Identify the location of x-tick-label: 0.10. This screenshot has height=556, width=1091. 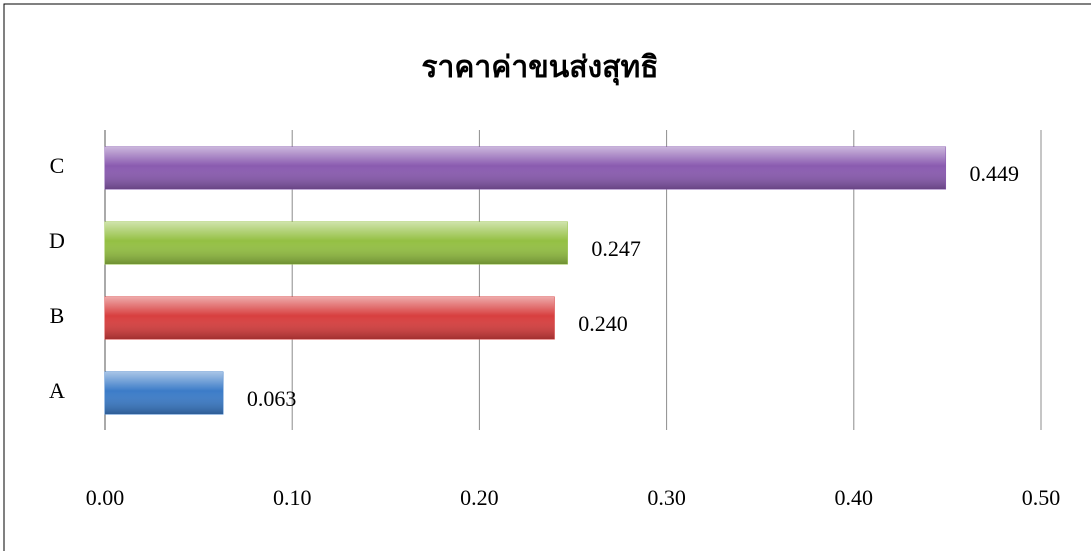
(292, 497).